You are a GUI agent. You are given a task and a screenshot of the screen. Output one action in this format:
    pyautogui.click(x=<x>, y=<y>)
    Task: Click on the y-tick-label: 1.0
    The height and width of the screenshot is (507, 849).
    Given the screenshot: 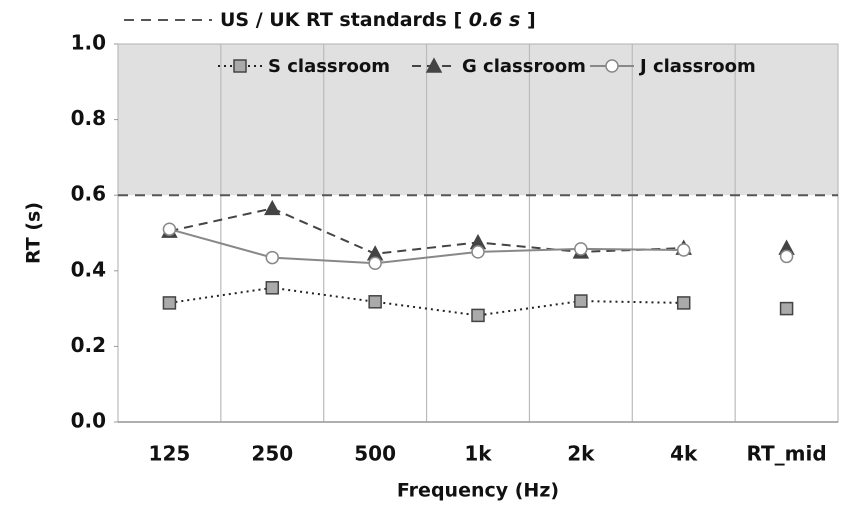 What is the action you would take?
    pyautogui.click(x=88, y=43)
    